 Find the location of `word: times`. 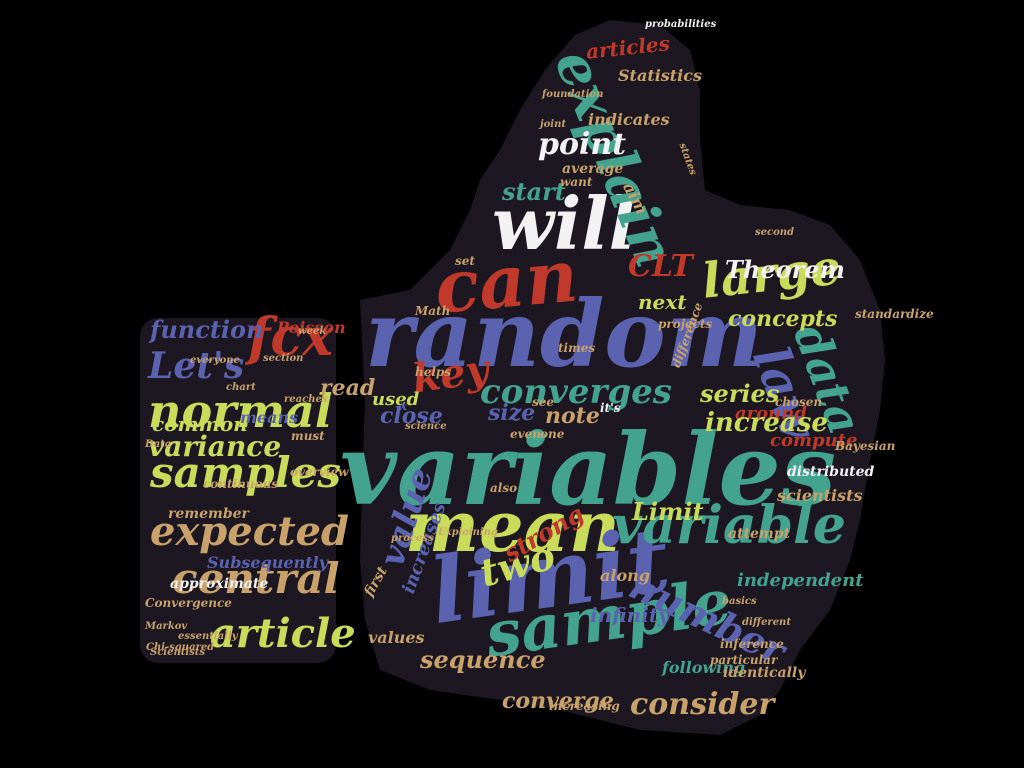

word: times is located at coordinates (576, 348).